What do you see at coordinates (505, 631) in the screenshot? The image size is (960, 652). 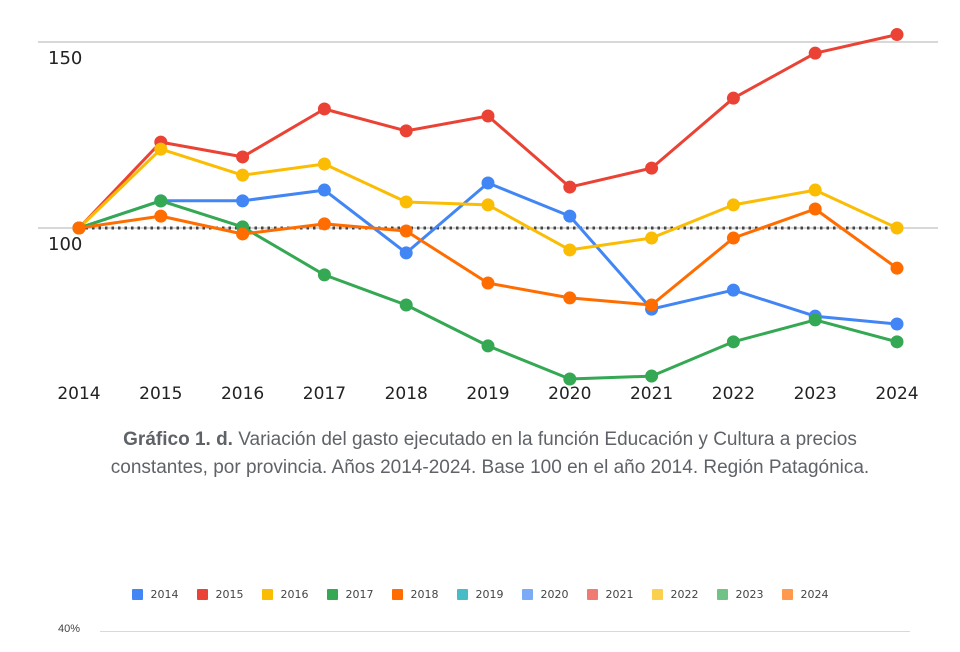 I see `gridline` at bounding box center [505, 631].